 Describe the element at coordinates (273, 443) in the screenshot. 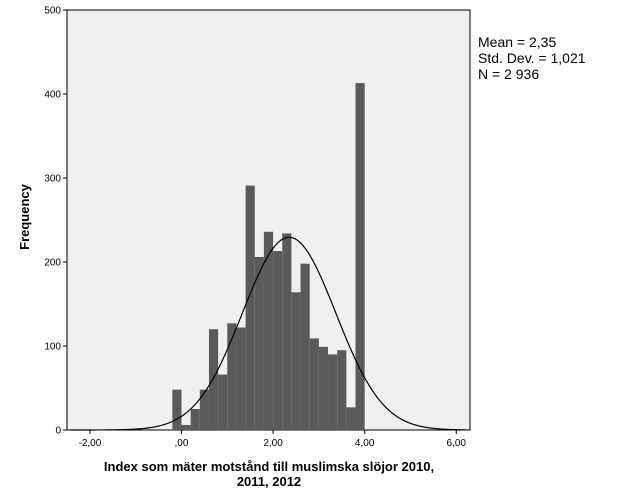

I see `x-tick-label: 2,00` at that location.